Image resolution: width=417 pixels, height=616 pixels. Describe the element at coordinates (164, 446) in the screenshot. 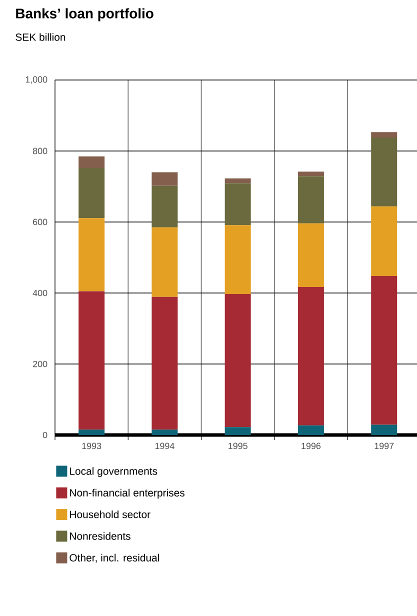

I see `x-tick-label: 1994` at that location.